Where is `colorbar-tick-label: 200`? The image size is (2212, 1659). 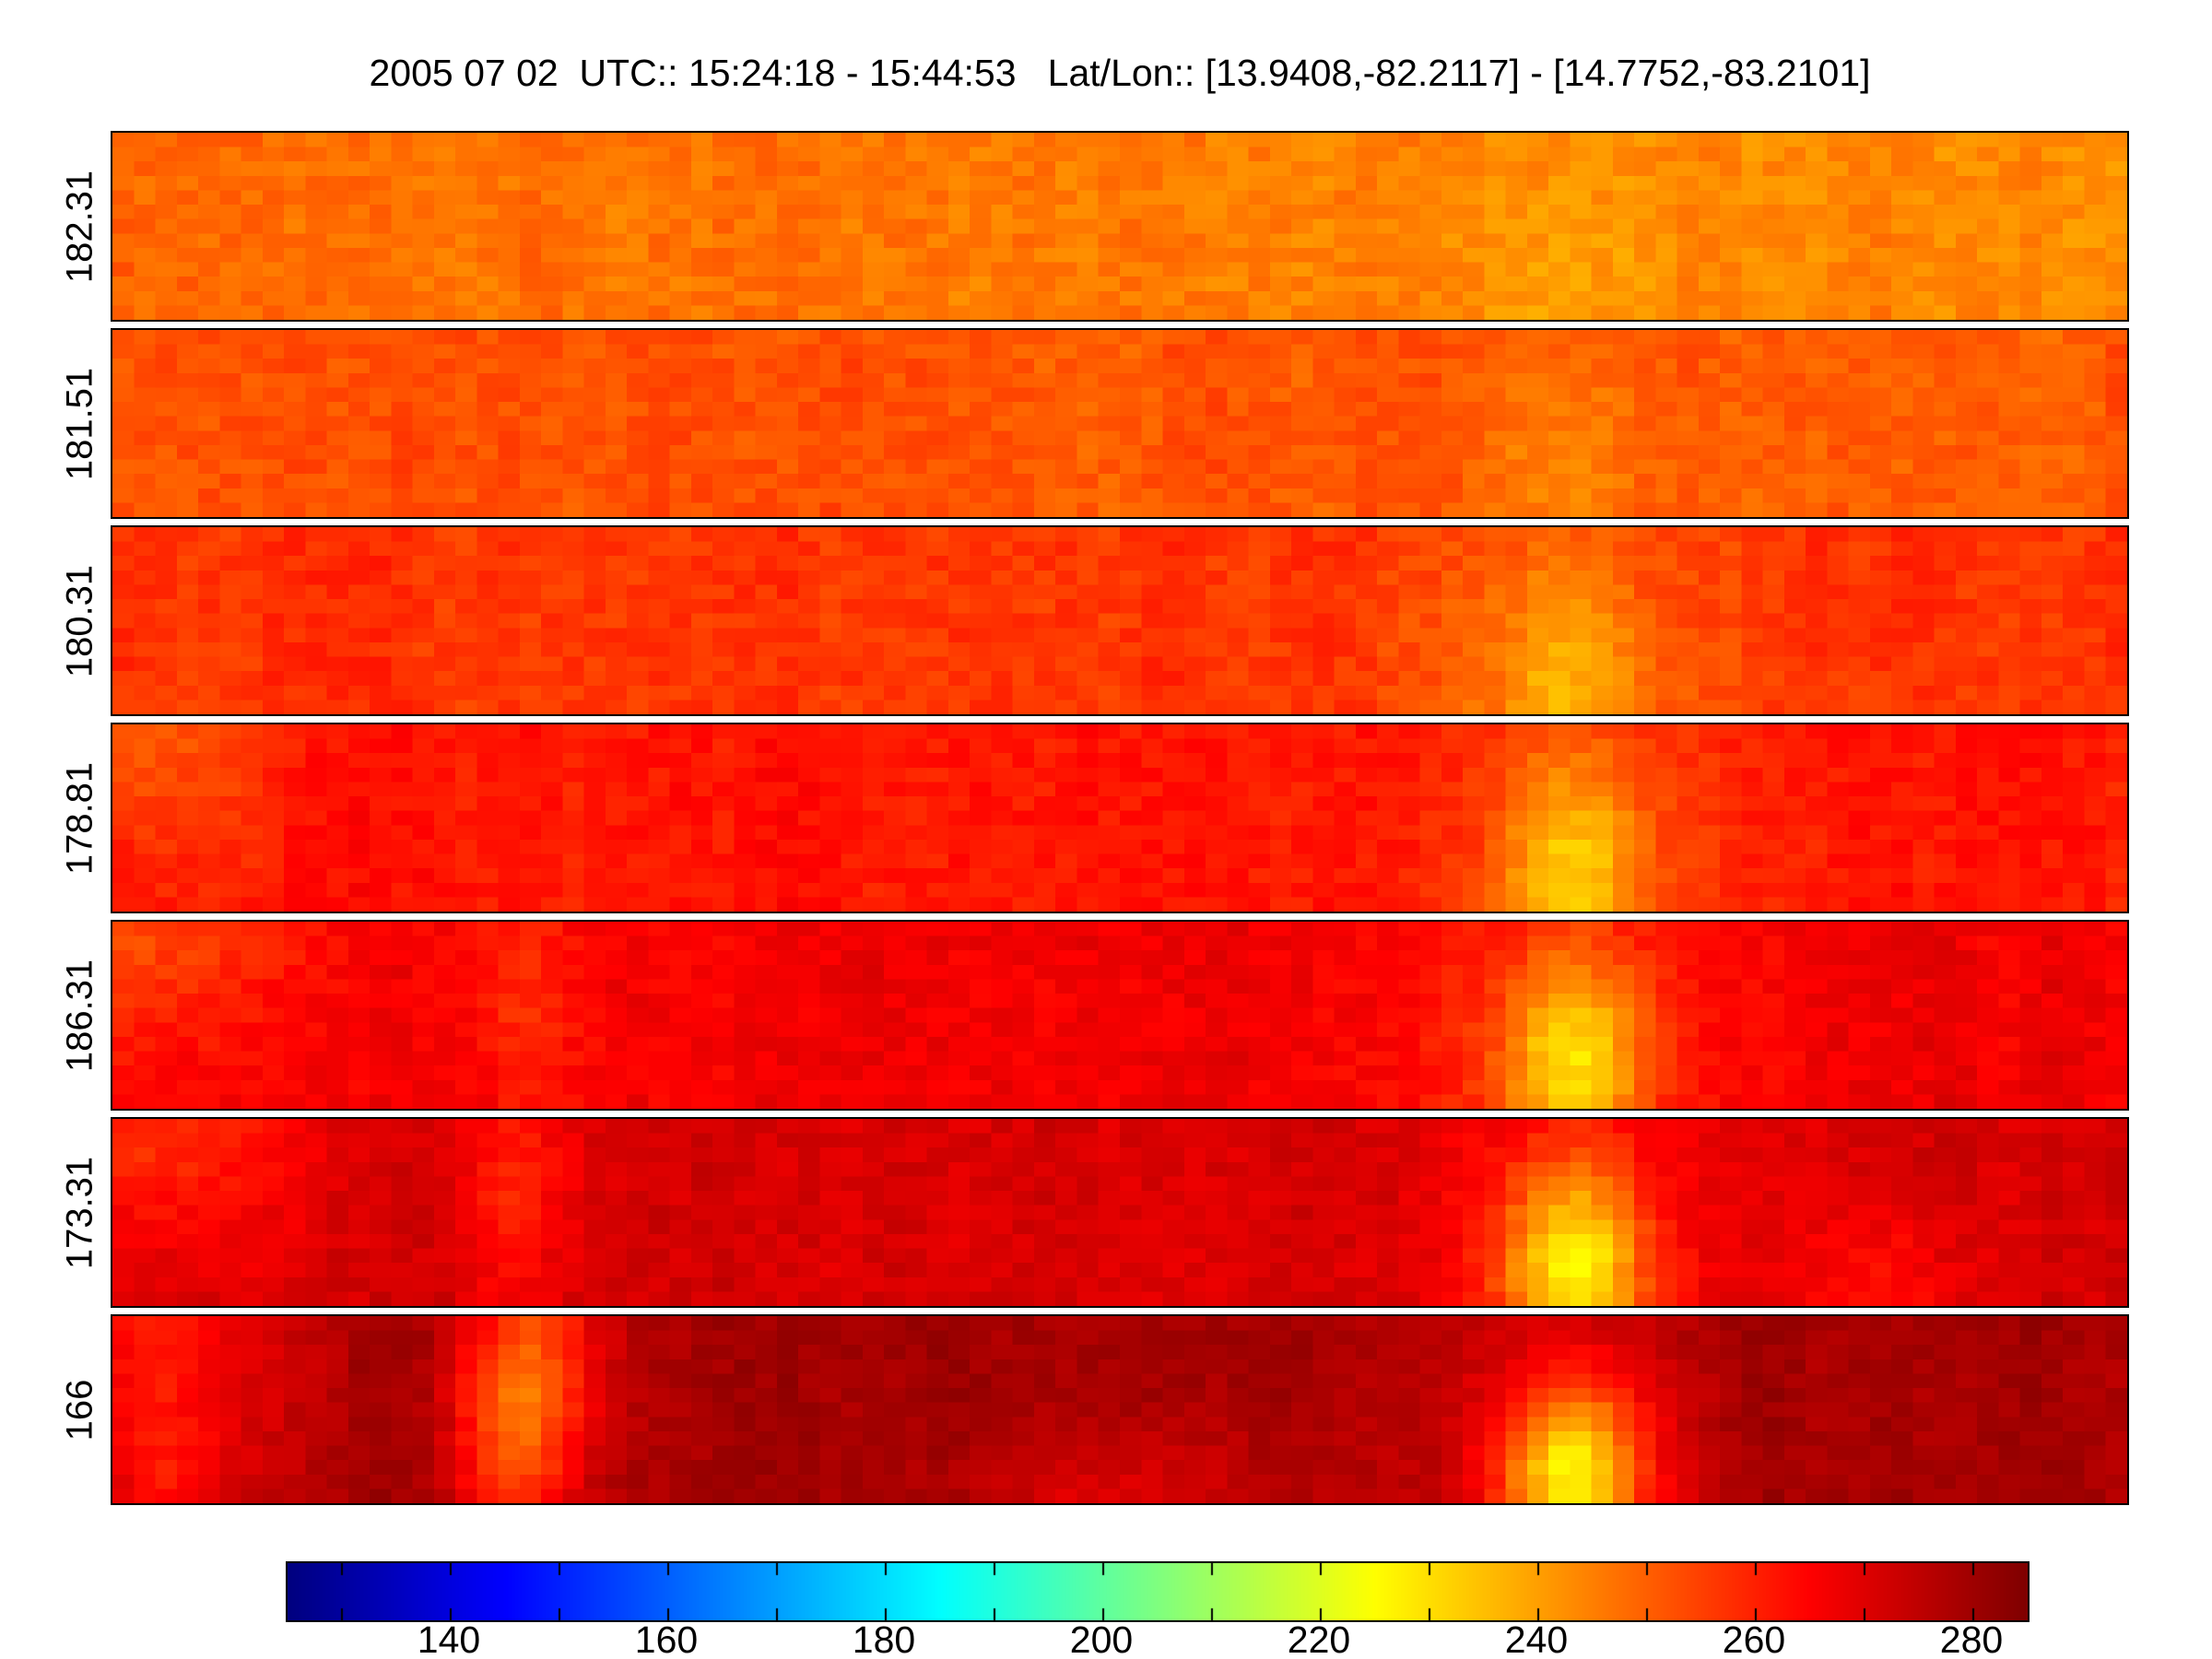 colorbar-tick-label: 200 is located at coordinates (1101, 1638).